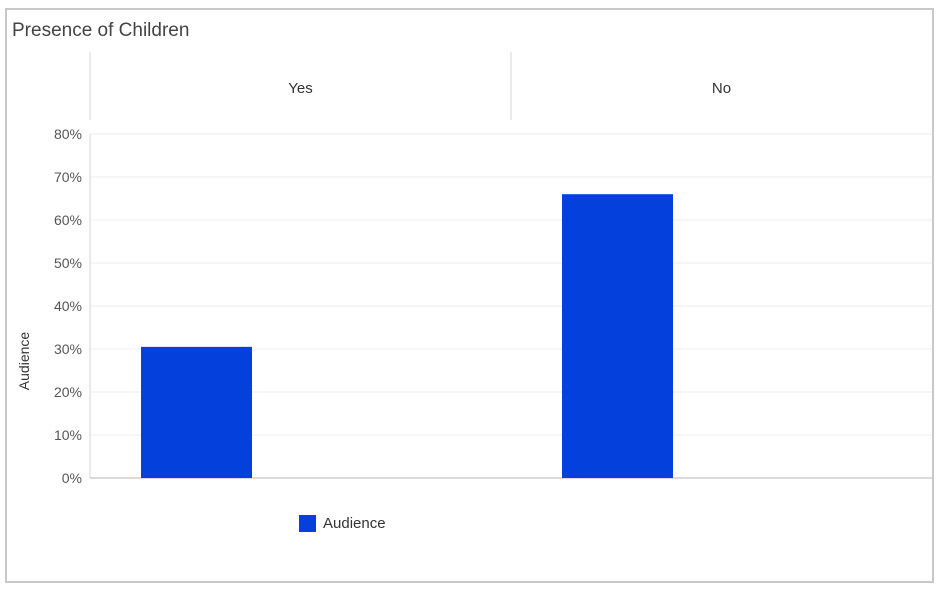 This screenshot has width=940, height=592. What do you see at coordinates (196, 412) in the screenshot?
I see `bar-yes` at bounding box center [196, 412].